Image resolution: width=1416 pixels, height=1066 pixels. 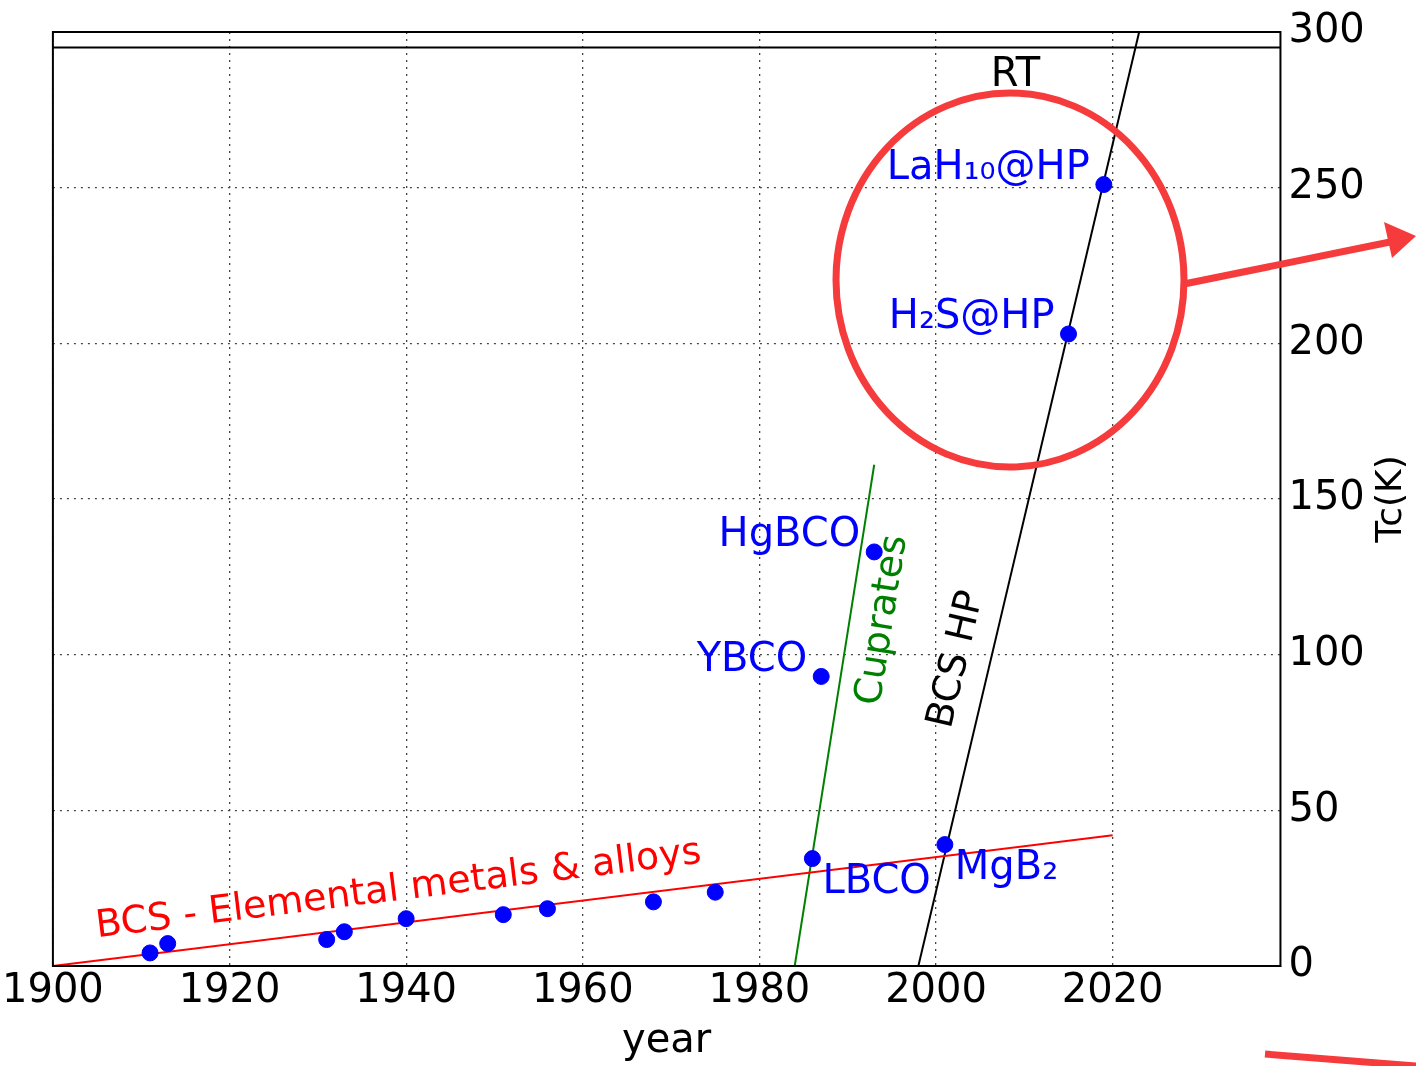 What do you see at coordinates (751, 656) in the screenshot?
I see `annotation: YBCO` at bounding box center [751, 656].